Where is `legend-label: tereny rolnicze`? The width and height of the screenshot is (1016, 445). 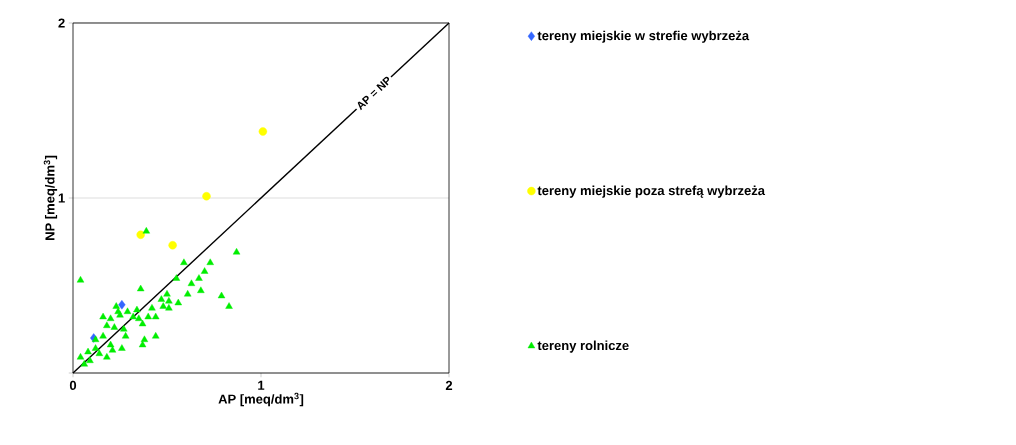 legend-label: tereny rolnicze is located at coordinates (583, 346).